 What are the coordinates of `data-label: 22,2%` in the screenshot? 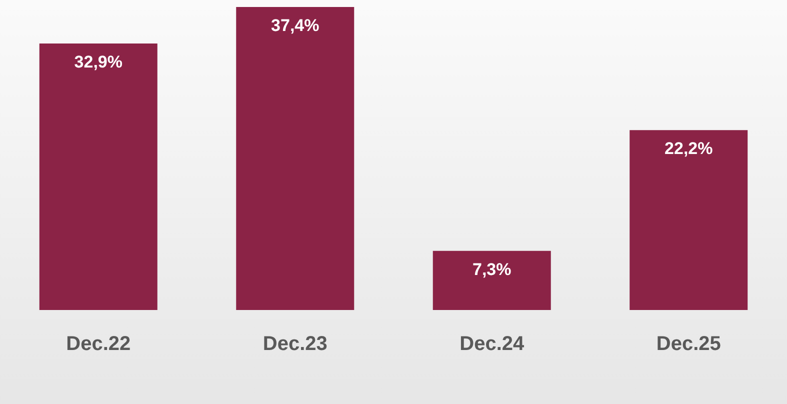 It's located at (688, 148).